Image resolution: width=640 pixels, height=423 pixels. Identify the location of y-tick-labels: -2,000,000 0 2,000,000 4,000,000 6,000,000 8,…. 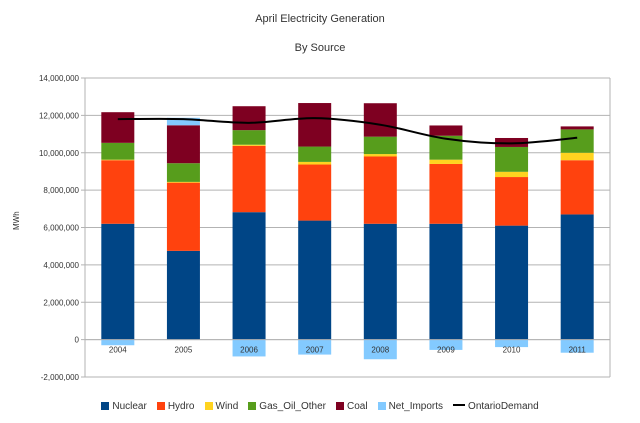
(59, 228).